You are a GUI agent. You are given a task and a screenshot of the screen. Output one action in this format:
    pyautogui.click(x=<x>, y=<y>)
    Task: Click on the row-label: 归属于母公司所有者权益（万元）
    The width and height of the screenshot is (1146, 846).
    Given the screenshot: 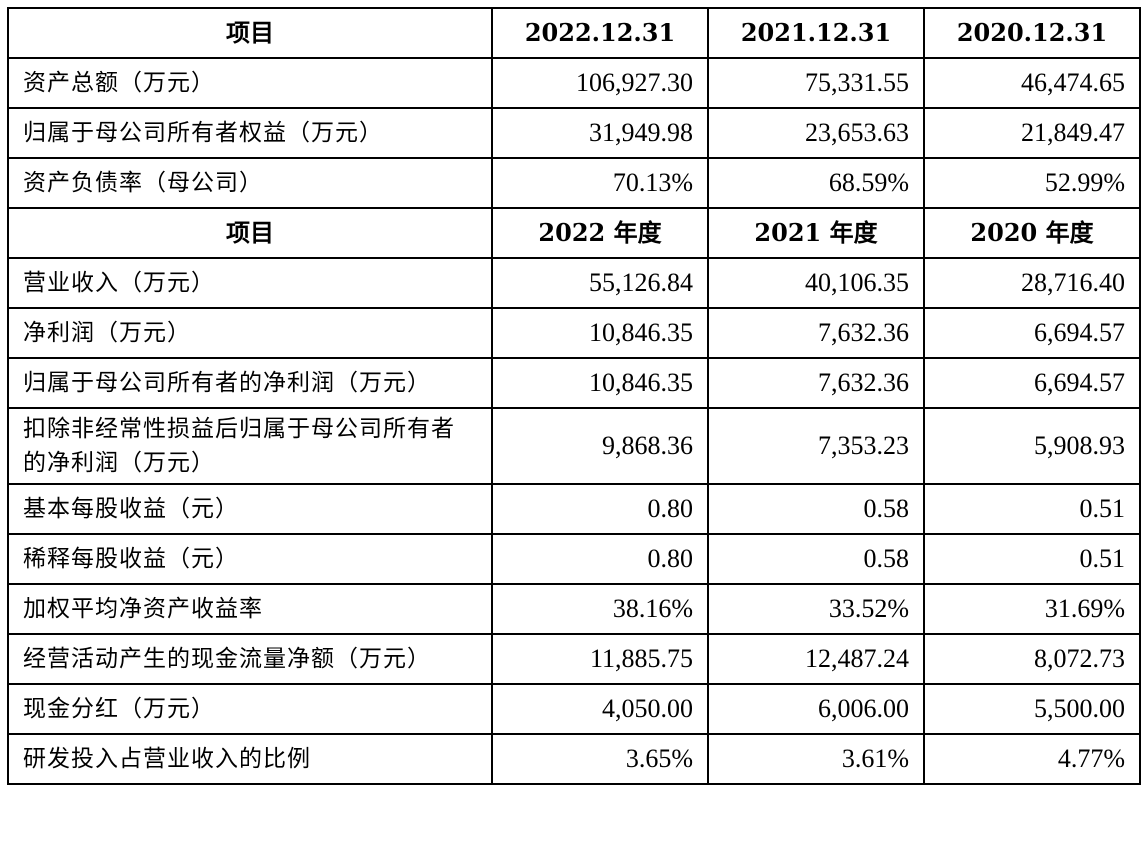 What is the action you would take?
    pyautogui.click(x=250, y=133)
    